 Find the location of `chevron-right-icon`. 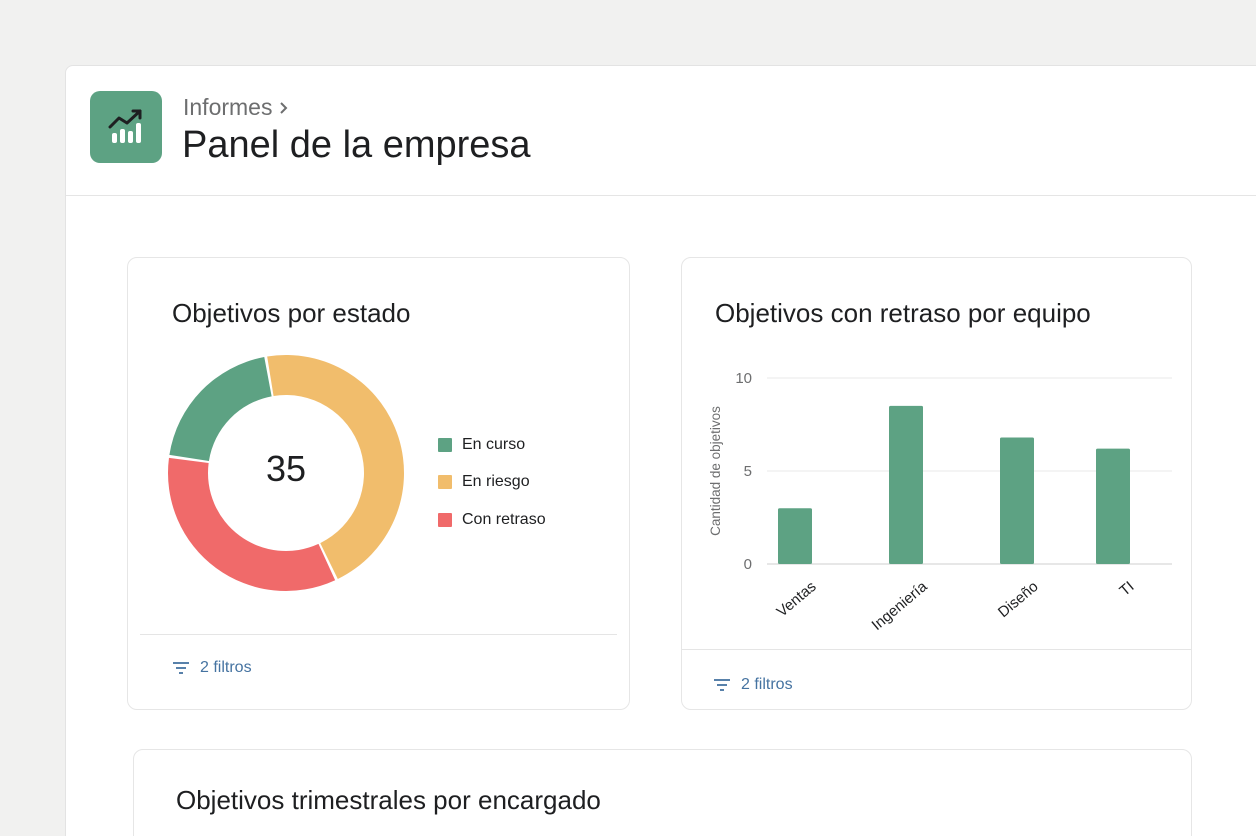

chevron-right-icon is located at coordinates (284, 107).